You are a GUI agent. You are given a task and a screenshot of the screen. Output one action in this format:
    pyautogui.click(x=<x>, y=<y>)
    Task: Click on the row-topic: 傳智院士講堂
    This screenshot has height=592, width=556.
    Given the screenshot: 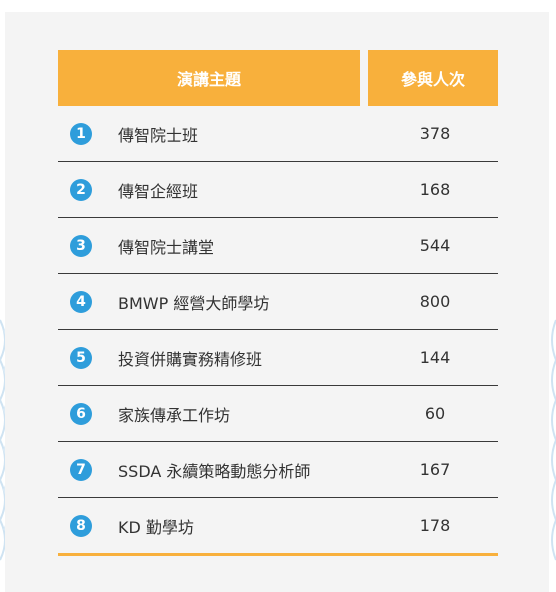 What is the action you would take?
    pyautogui.click(x=166, y=247)
    